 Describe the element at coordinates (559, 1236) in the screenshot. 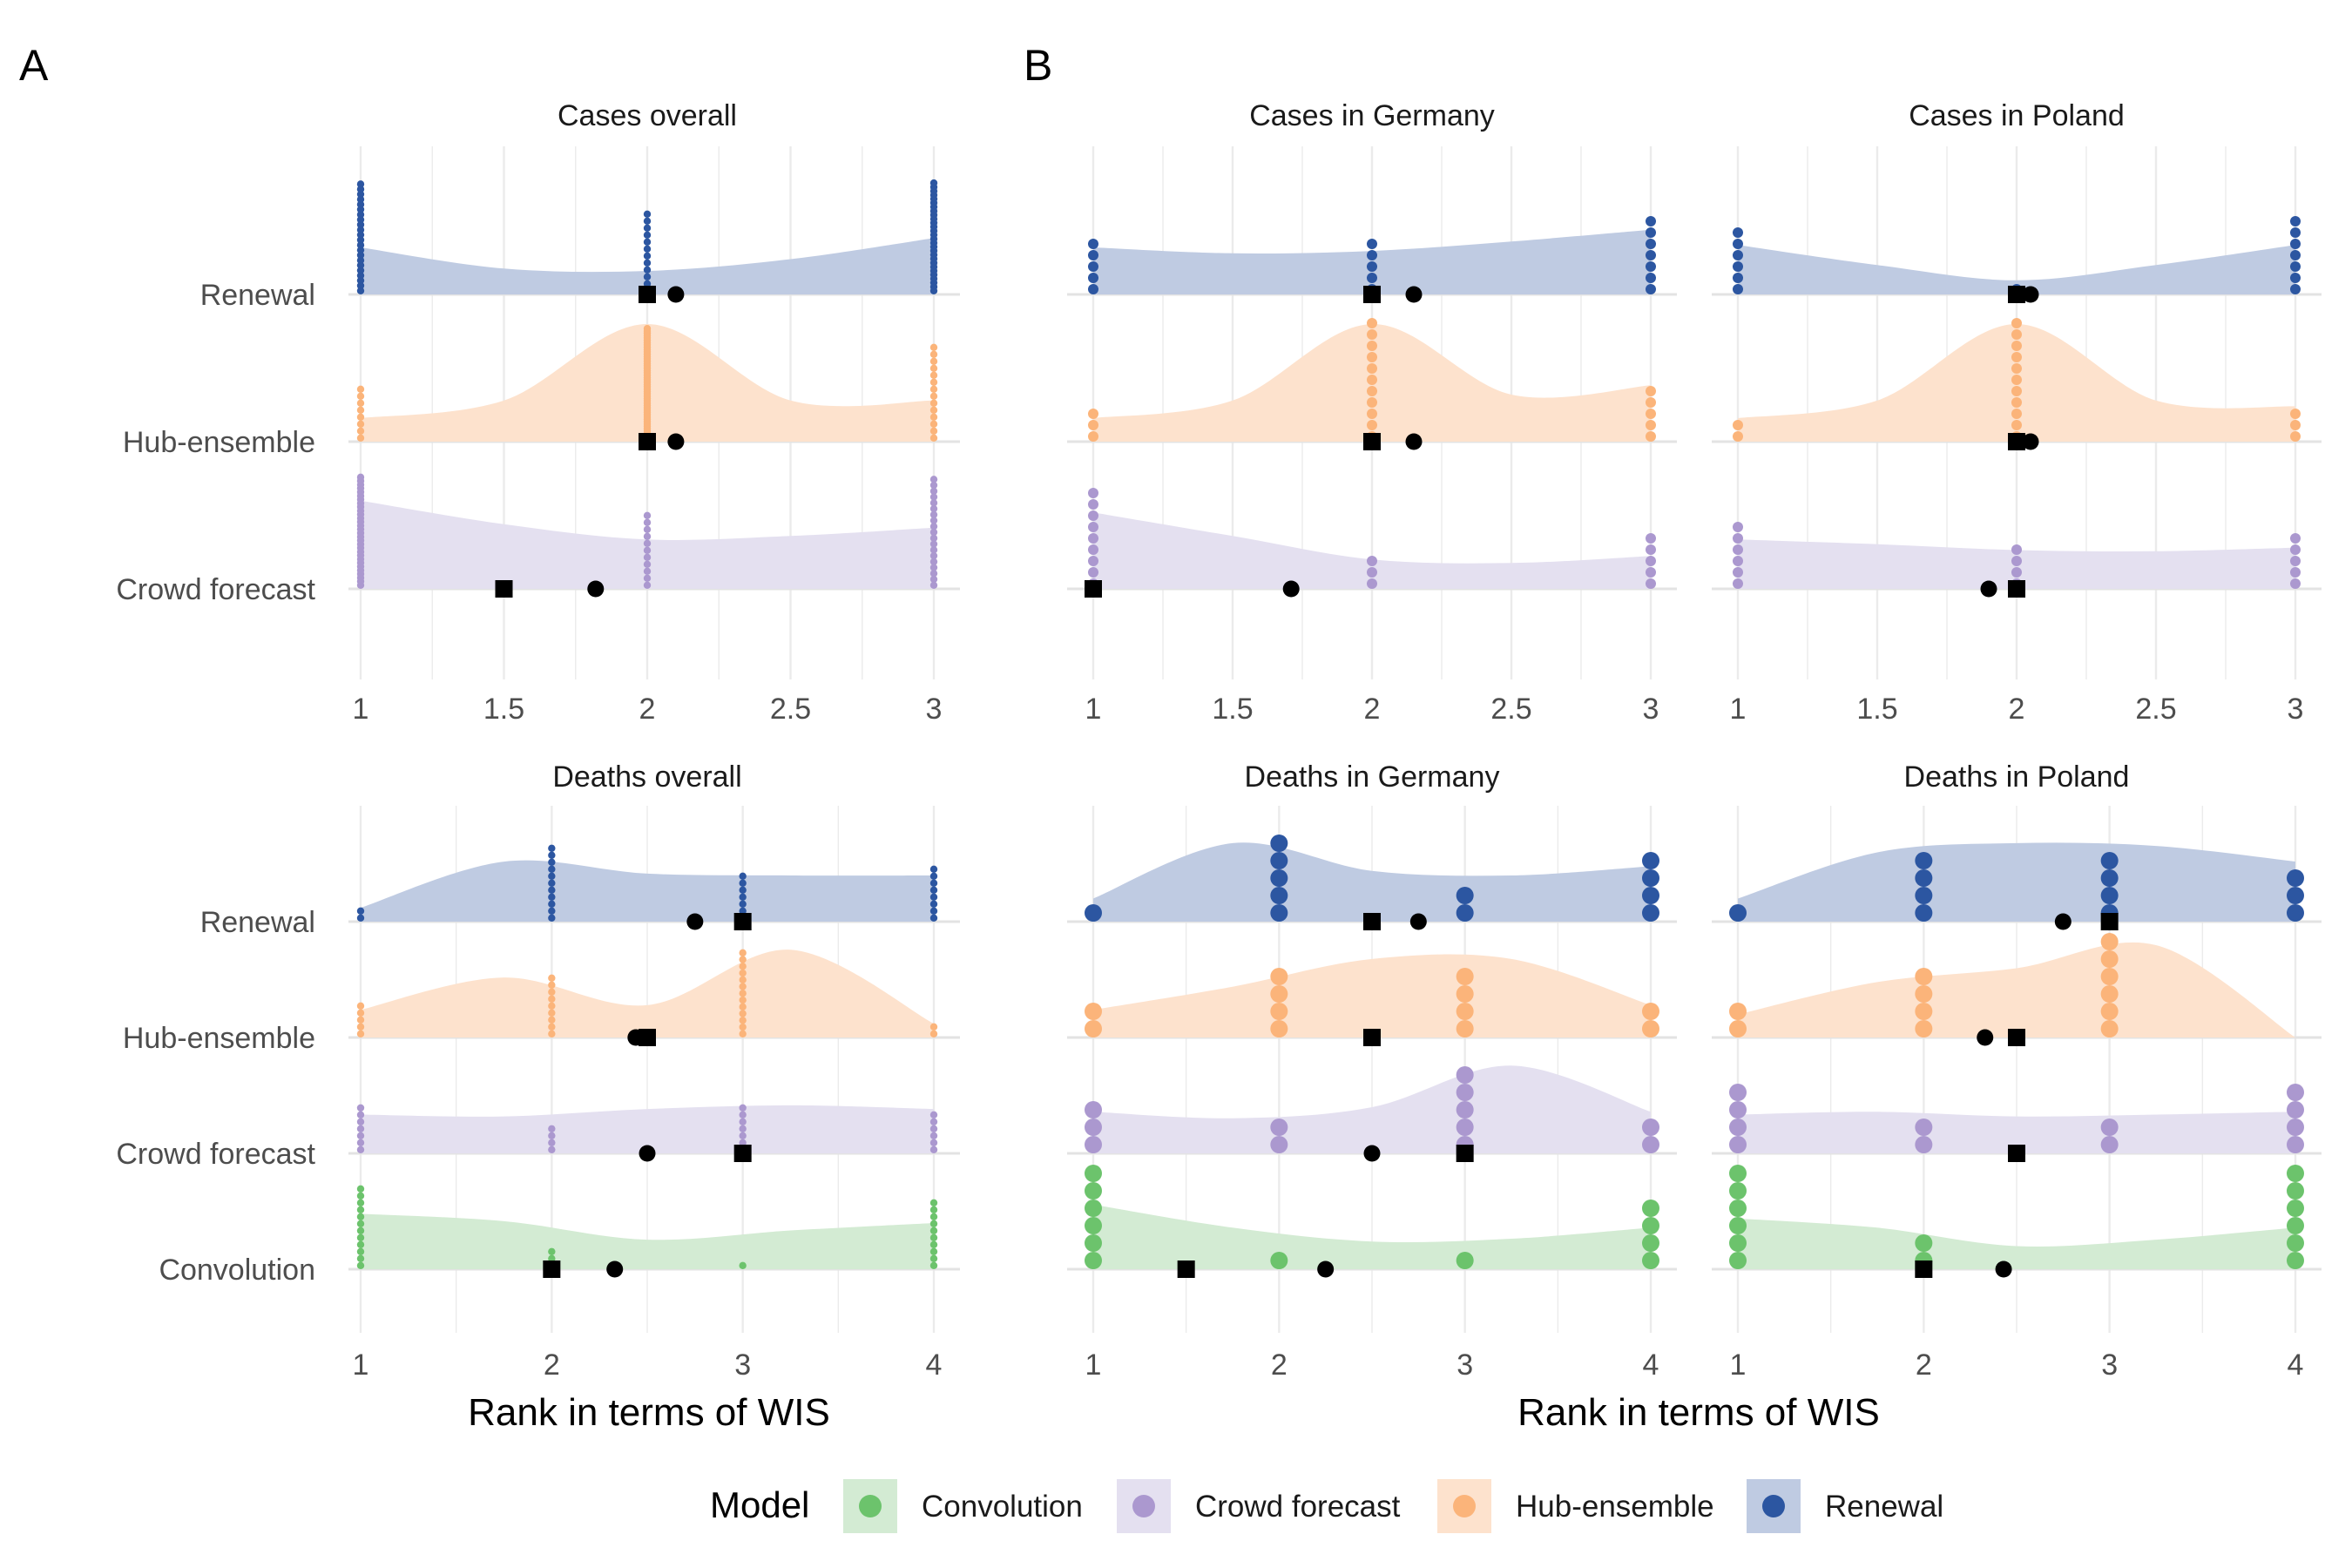

I see `ridge-convolution: Convolution` at that location.